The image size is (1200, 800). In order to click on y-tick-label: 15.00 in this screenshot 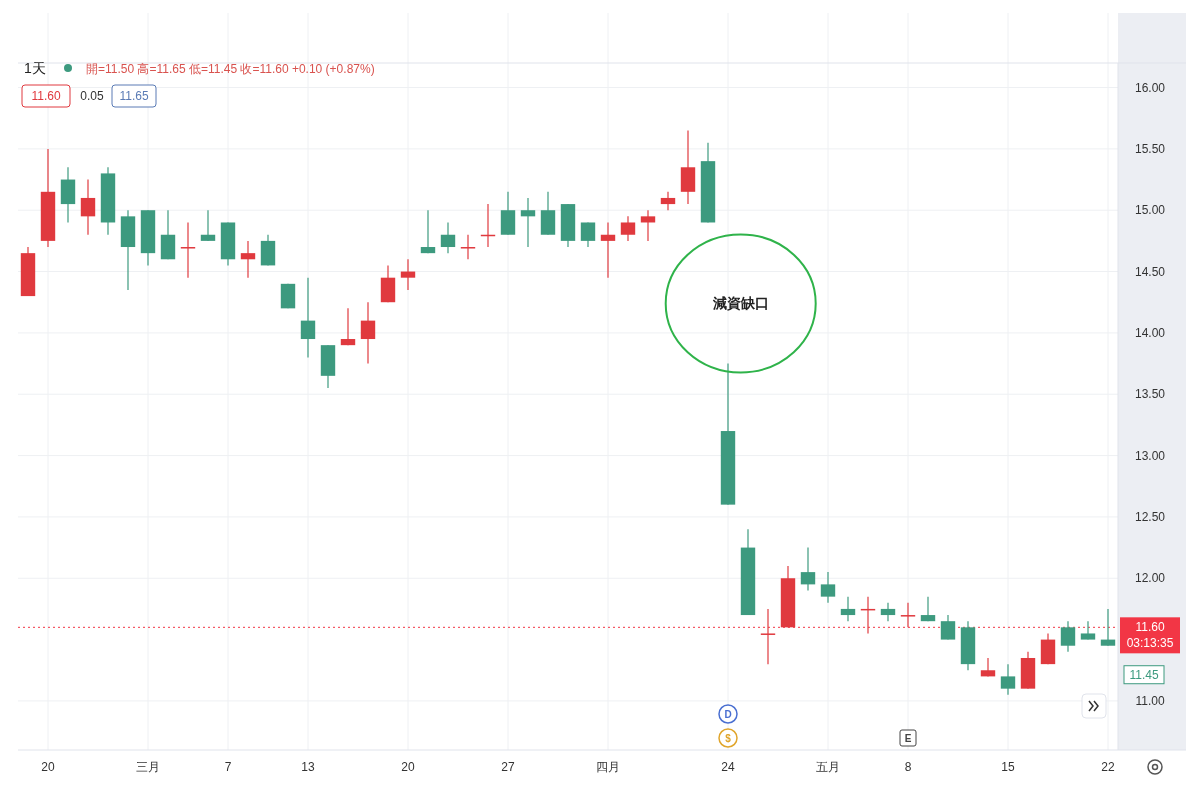, I will do `click(1150, 210)`.